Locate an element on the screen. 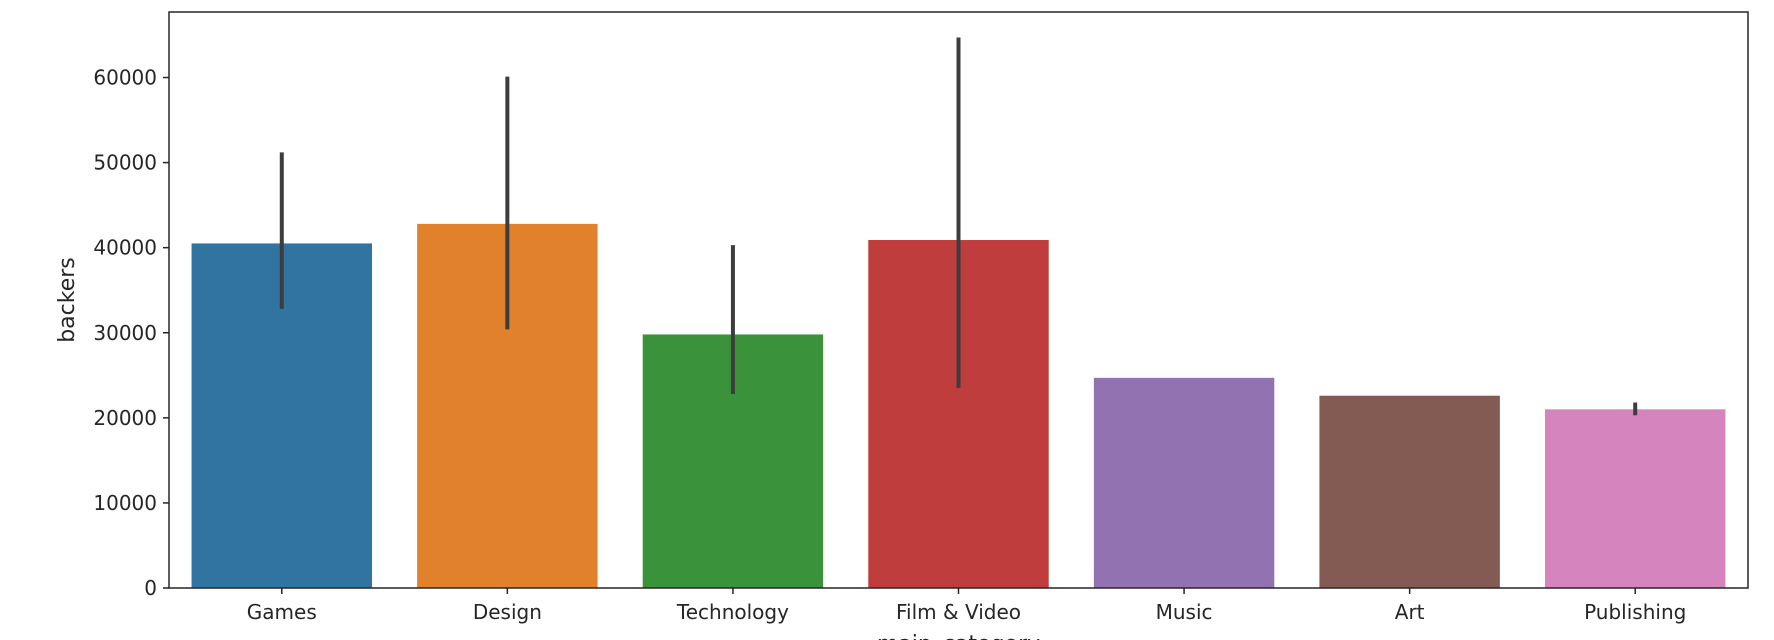 This screenshot has width=1774, height=640. y-tick-label: 10000 is located at coordinates (125, 503).